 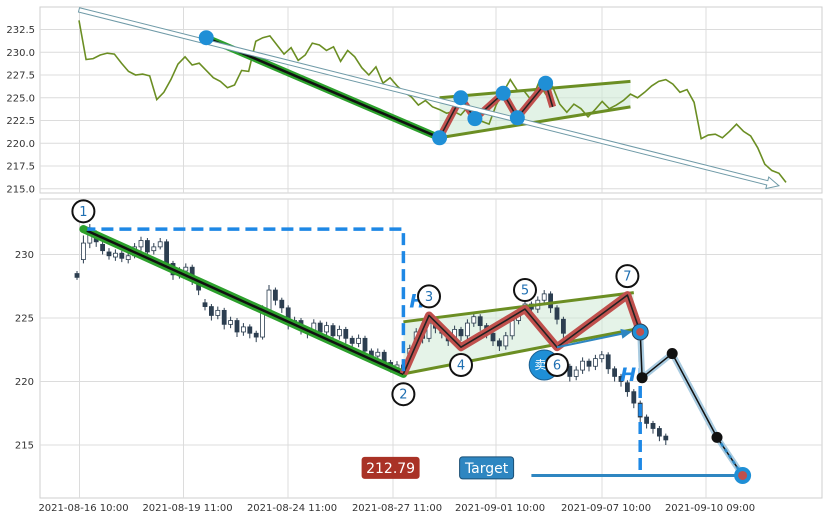 What do you see at coordinates (20, 53) in the screenshot?
I see `top-y-tick-label: 230.0` at bounding box center [20, 53].